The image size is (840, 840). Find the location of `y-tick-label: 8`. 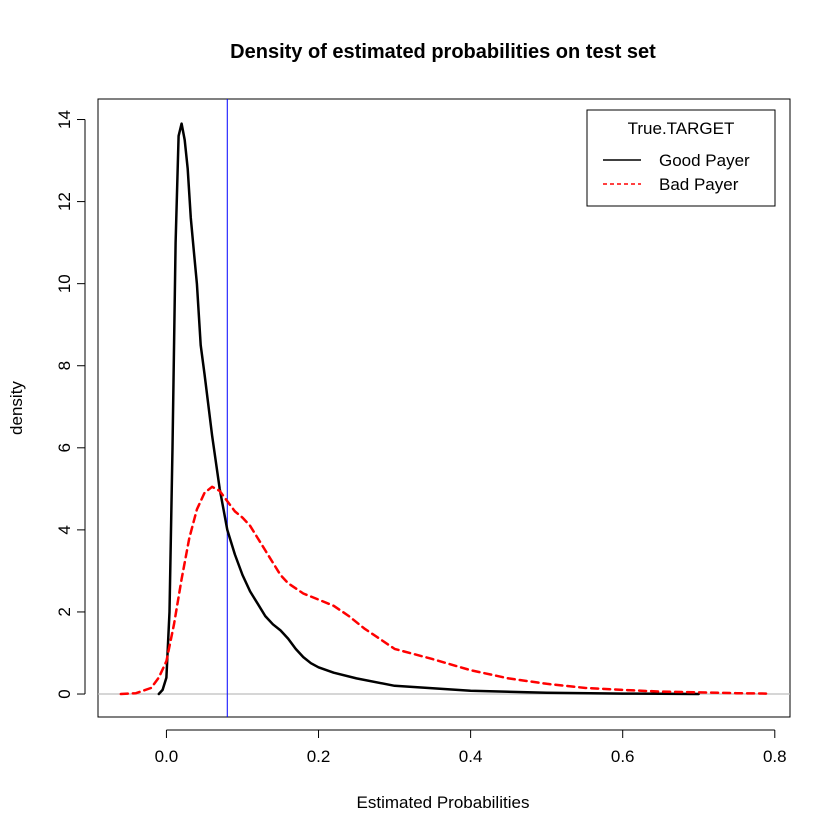

y-tick-label: 8 is located at coordinates (64, 365).